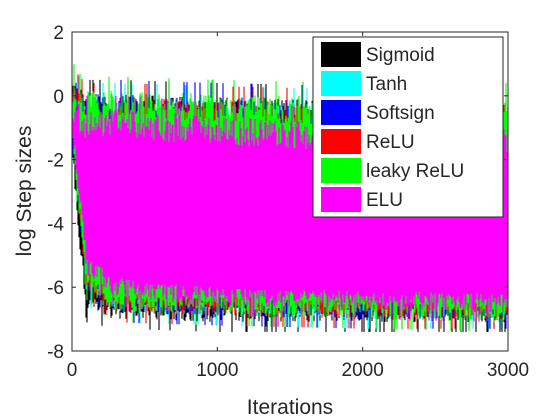 Image resolution: width=560 pixels, height=420 pixels. I want to click on legend-item: Sigmoid, so click(378, 54).